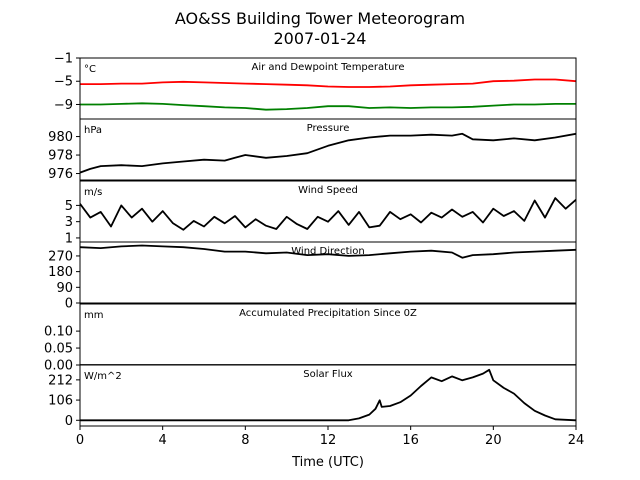  Describe the element at coordinates (328, 272) in the screenshot. I see `panel-frame-wind_direction` at that location.